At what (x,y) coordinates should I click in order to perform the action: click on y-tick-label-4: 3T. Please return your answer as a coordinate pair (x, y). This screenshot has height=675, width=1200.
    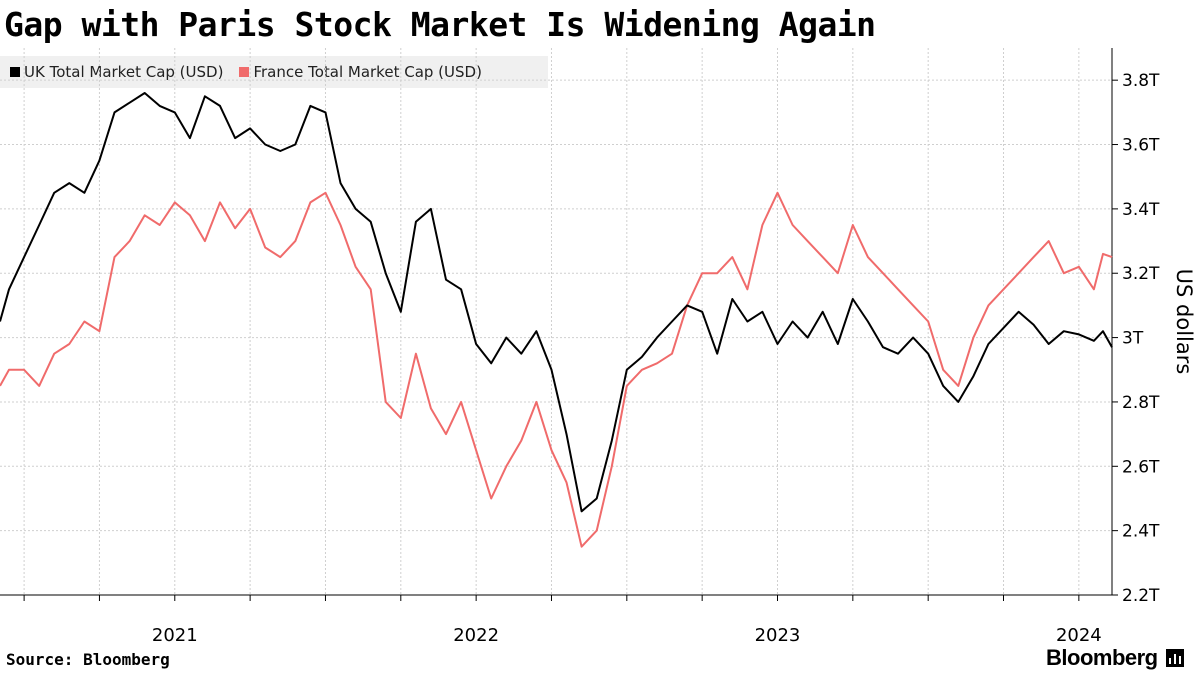
    Looking at the image, I should click on (1133, 339).